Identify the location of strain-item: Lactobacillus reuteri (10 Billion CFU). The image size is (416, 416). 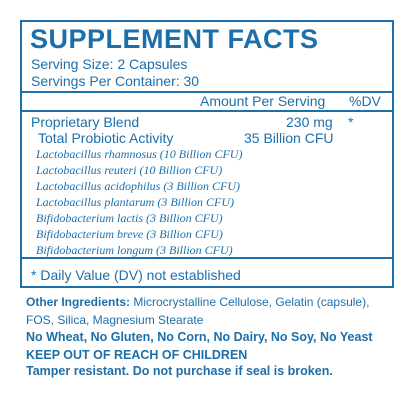
(129, 170).